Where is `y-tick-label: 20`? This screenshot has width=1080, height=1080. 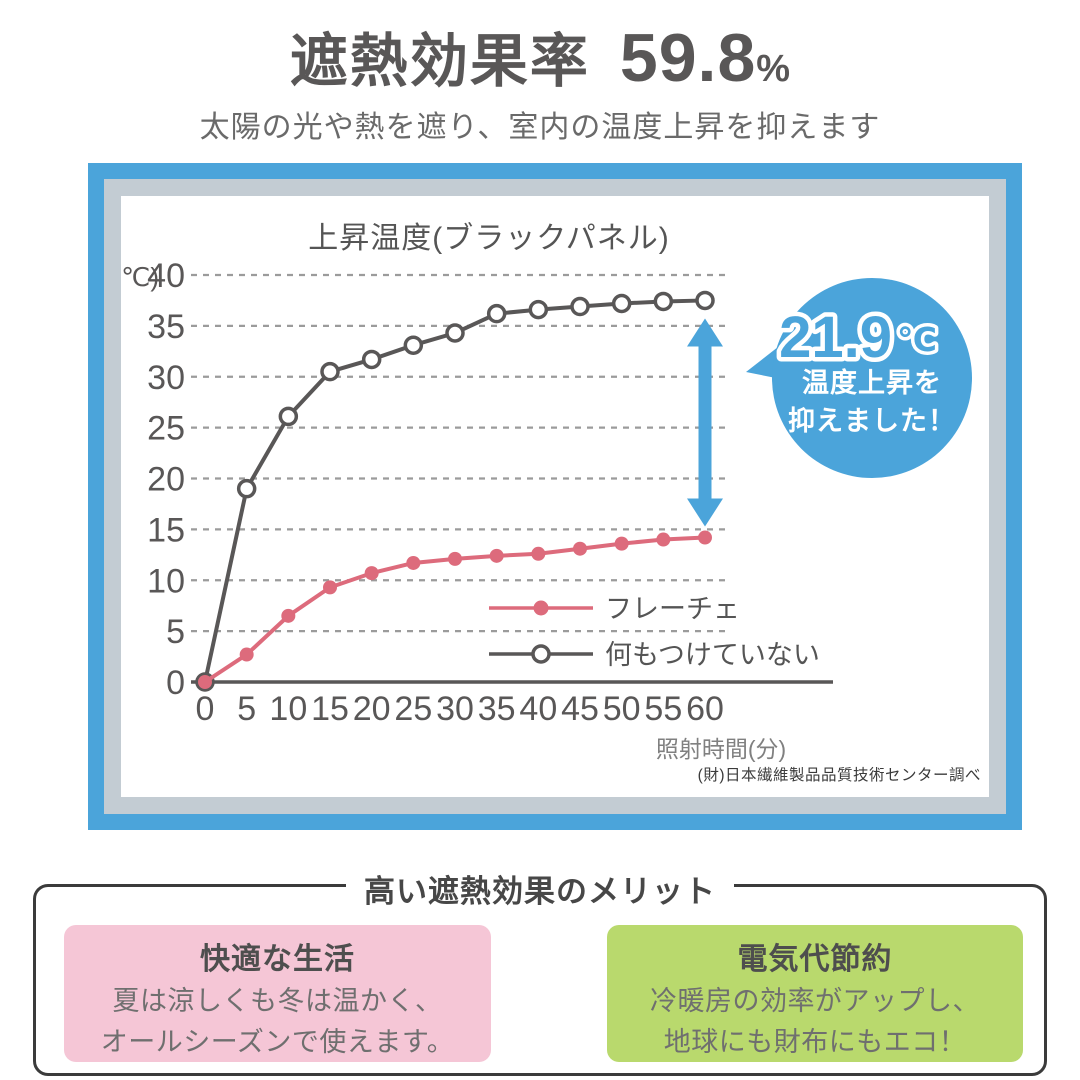
y-tick-label: 20 is located at coordinates (166, 480).